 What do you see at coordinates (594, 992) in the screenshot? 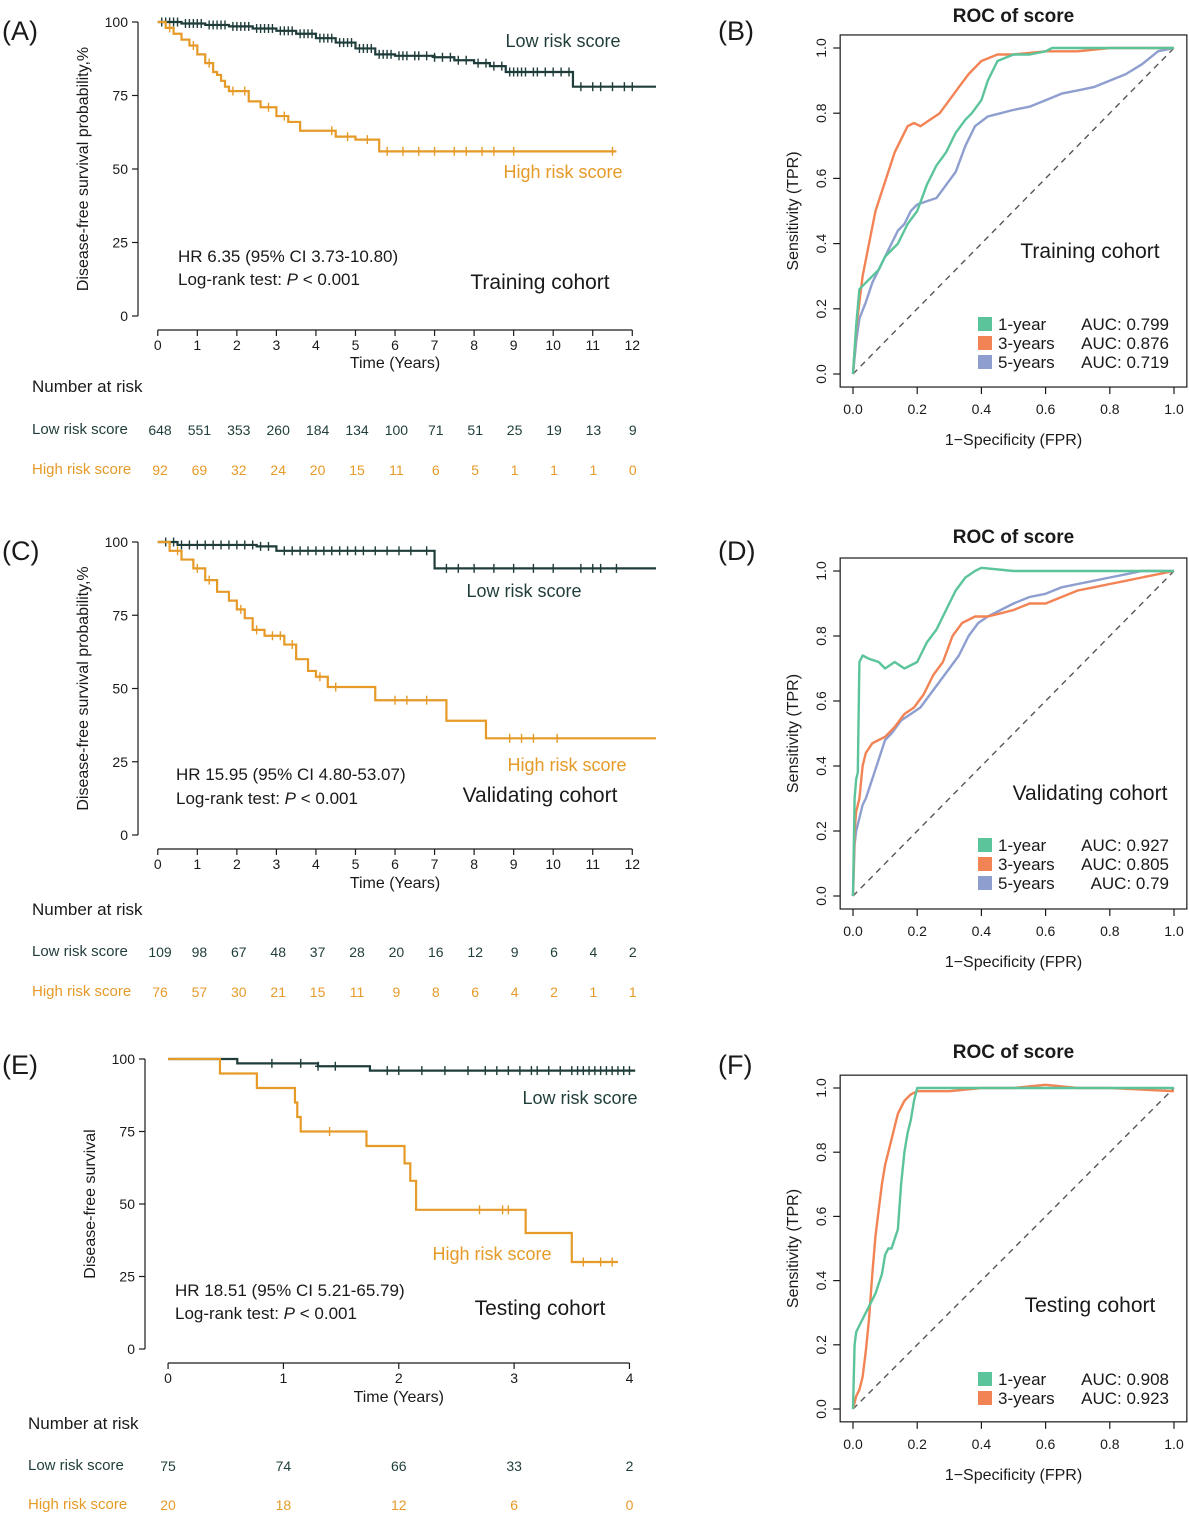
I see `risk-count: 1` at bounding box center [594, 992].